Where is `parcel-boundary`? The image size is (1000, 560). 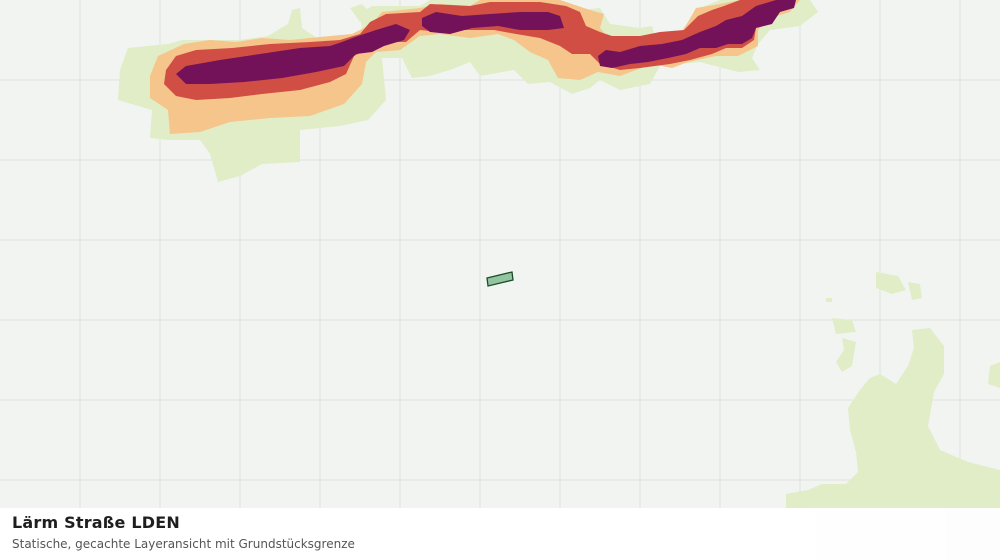 parcel-boundary is located at coordinates (500, 279).